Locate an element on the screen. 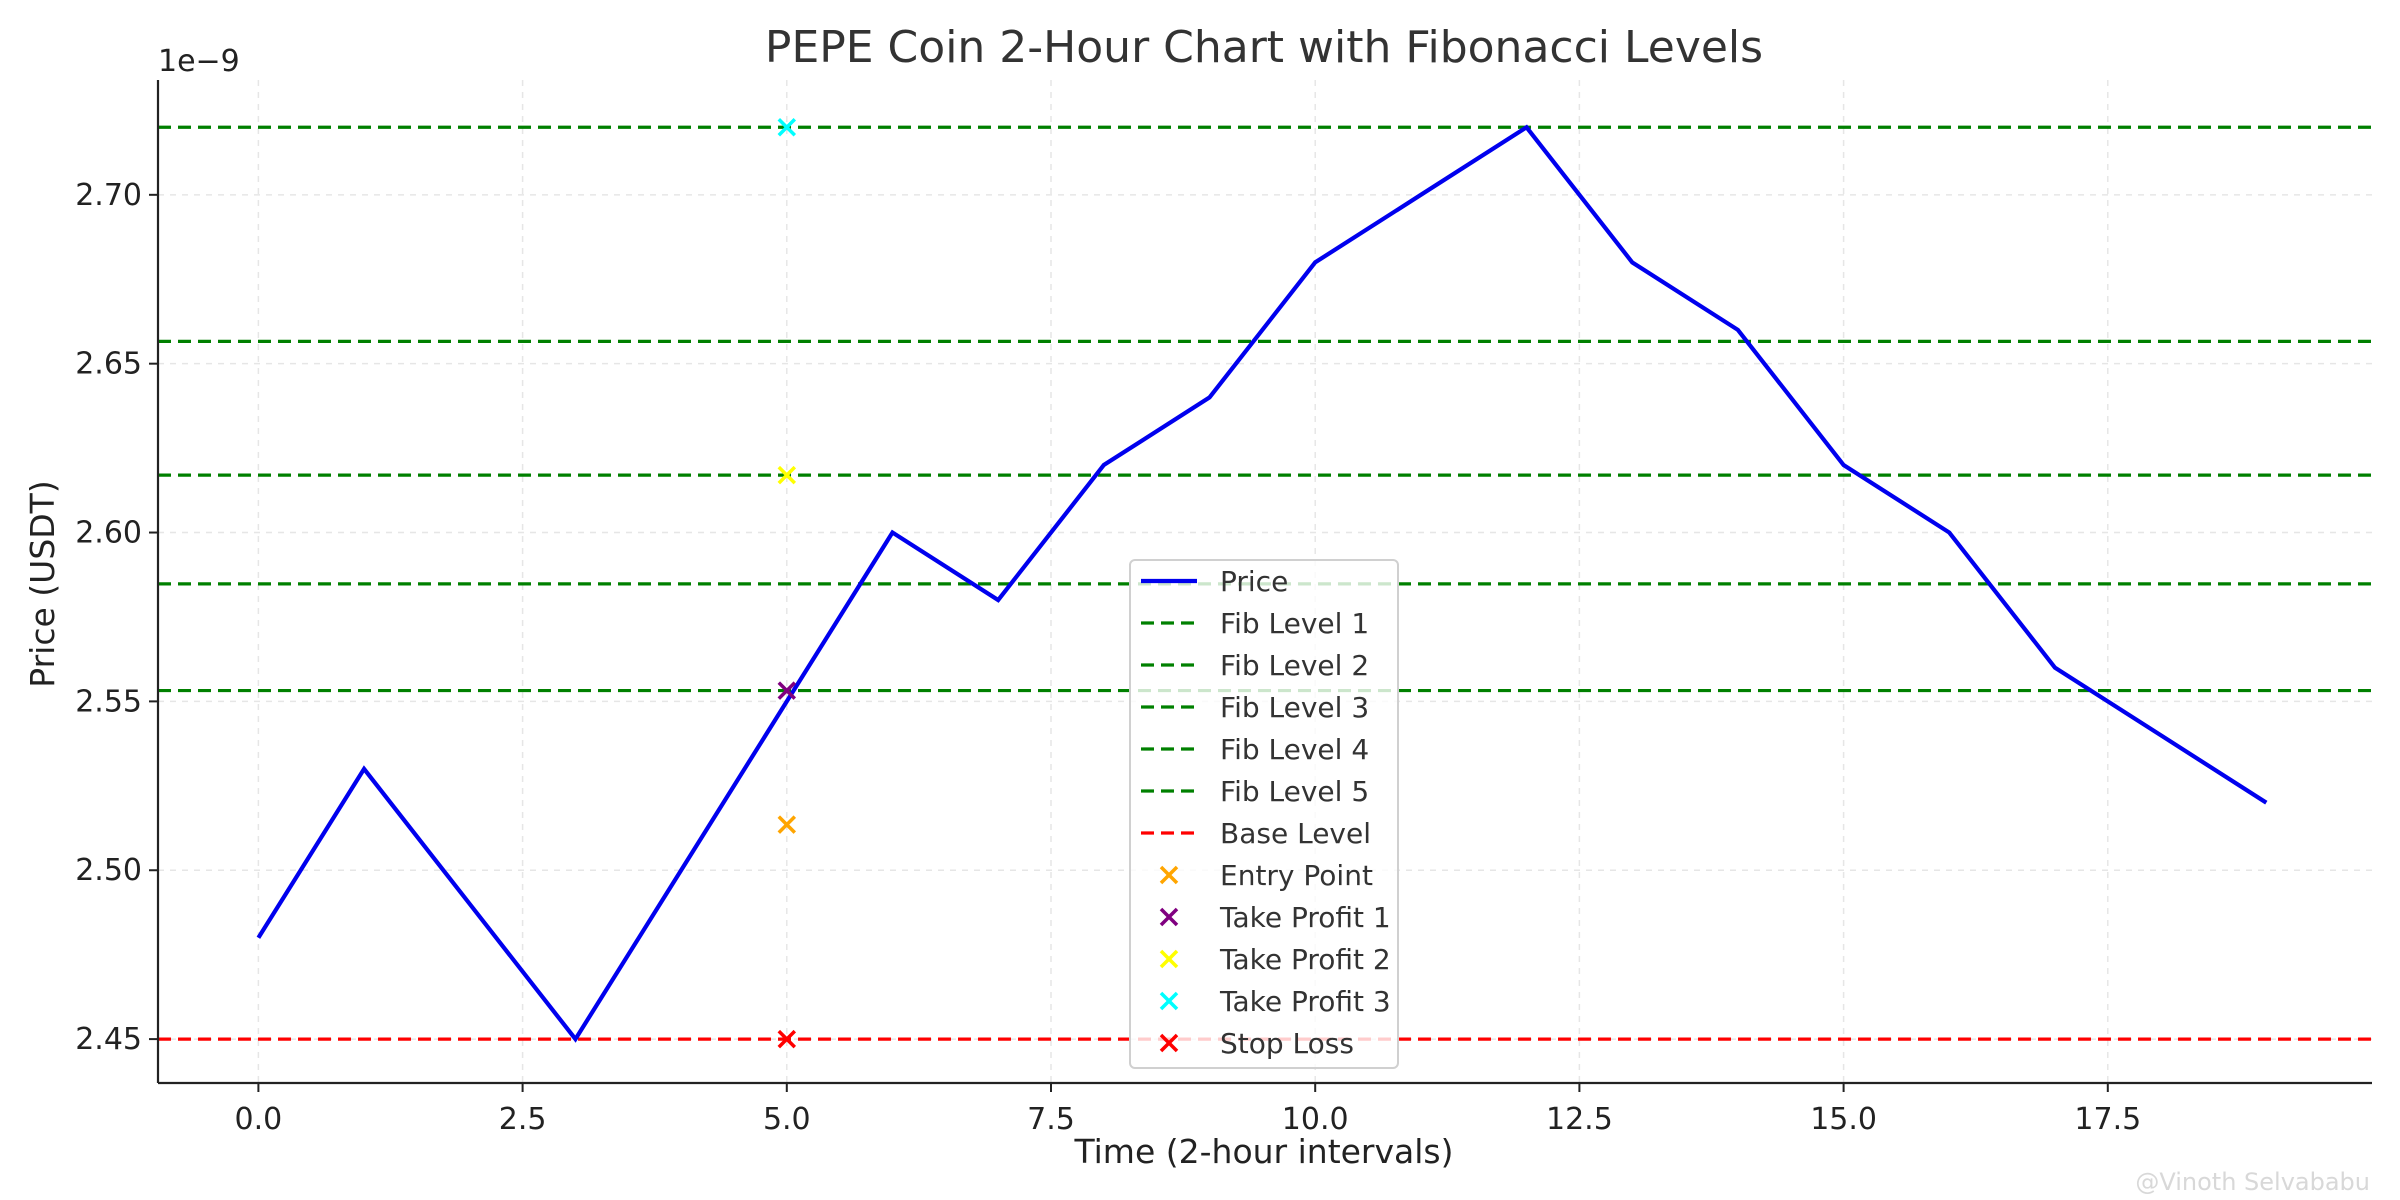 The height and width of the screenshot is (1200, 2400). x-tick-label-7: 17.5 is located at coordinates (2107, 1119).